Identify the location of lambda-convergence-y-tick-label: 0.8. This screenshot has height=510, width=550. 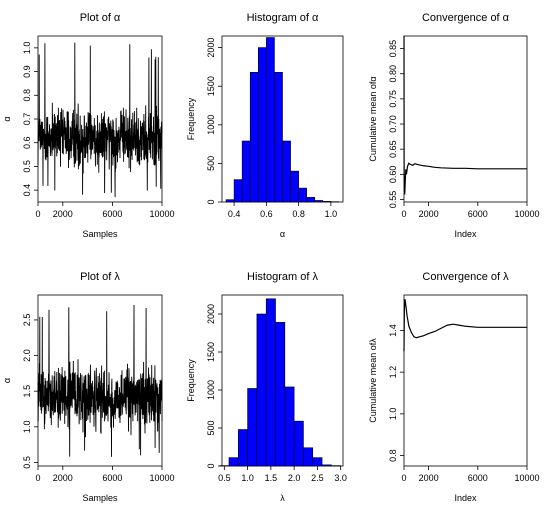
(393, 455).